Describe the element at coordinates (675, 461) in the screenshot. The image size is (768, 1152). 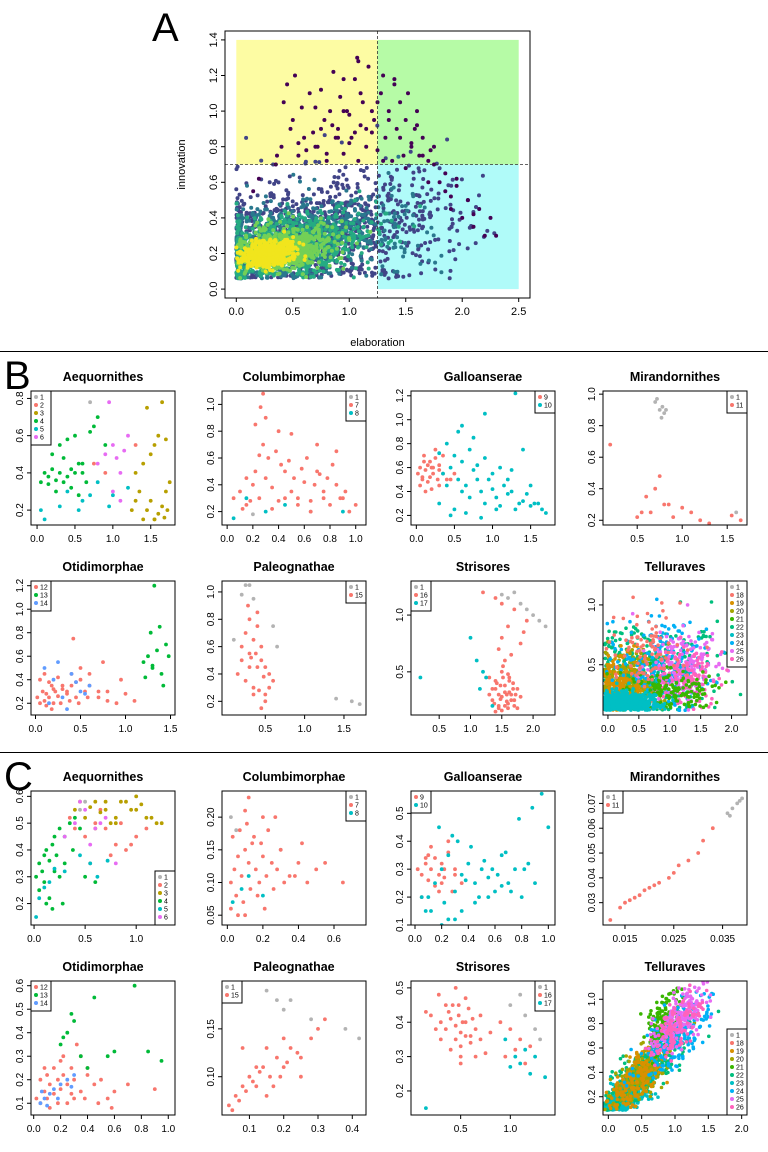
I see `points-layer` at that location.